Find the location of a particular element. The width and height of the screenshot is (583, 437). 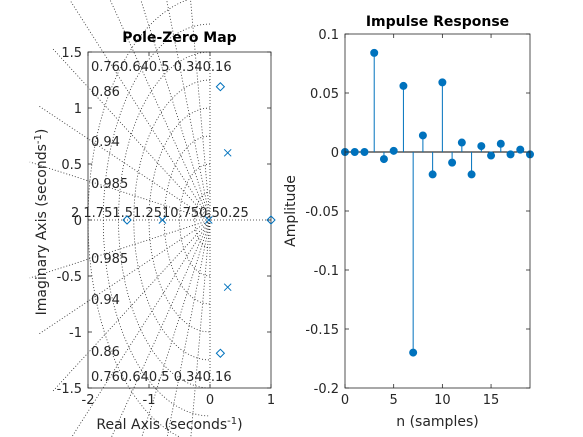

y-tick-label: -0.1 is located at coordinates (326, 271).